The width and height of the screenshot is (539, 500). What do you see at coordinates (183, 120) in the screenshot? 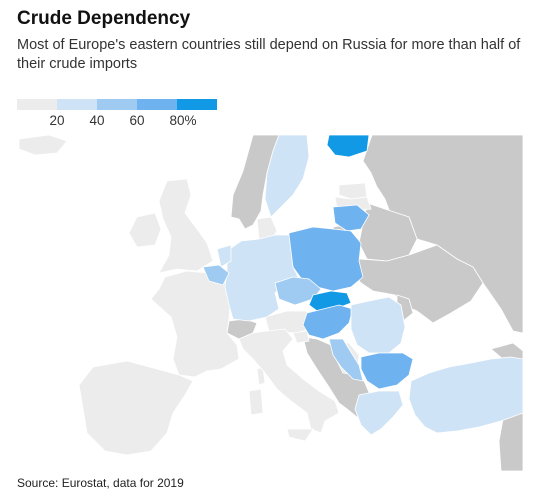
I see `legend-tick-80: 80%` at bounding box center [183, 120].